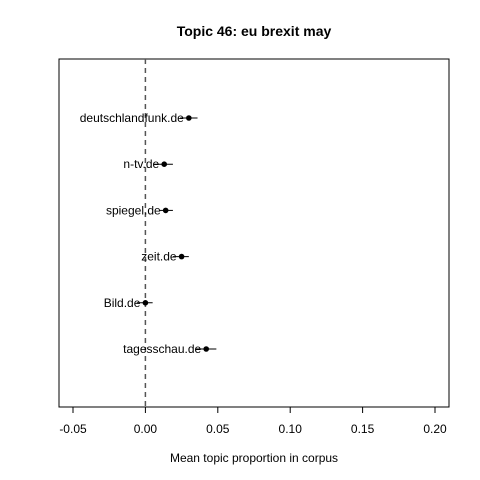 This screenshot has height=480, width=480. Describe the element at coordinates (162, 349) in the screenshot. I see `category-label: tagesschau.de` at that location.